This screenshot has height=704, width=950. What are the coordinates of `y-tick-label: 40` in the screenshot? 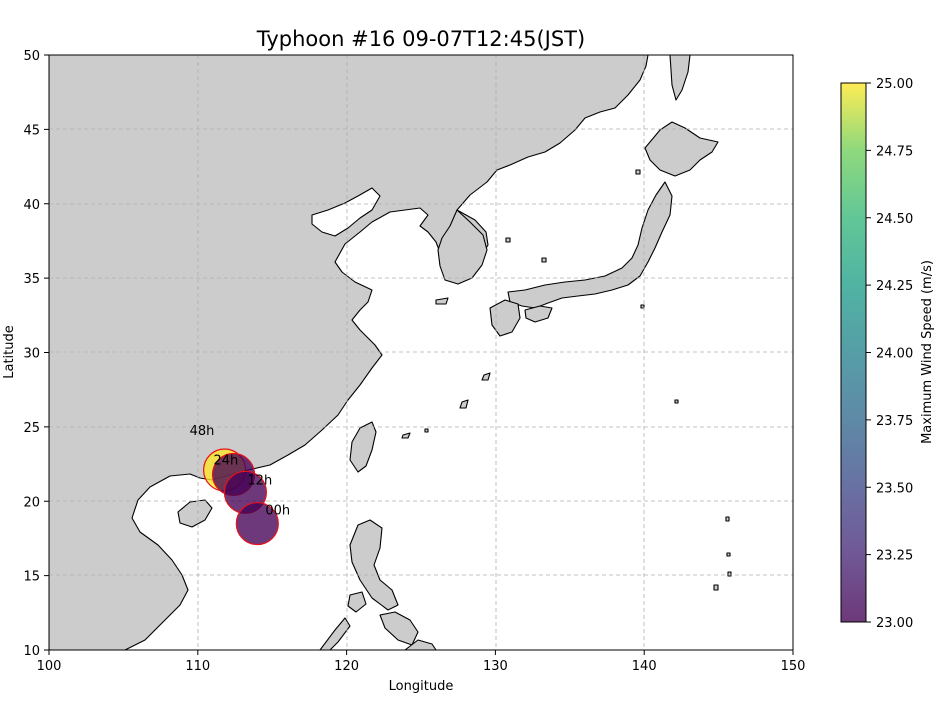 It's located at (31, 205).